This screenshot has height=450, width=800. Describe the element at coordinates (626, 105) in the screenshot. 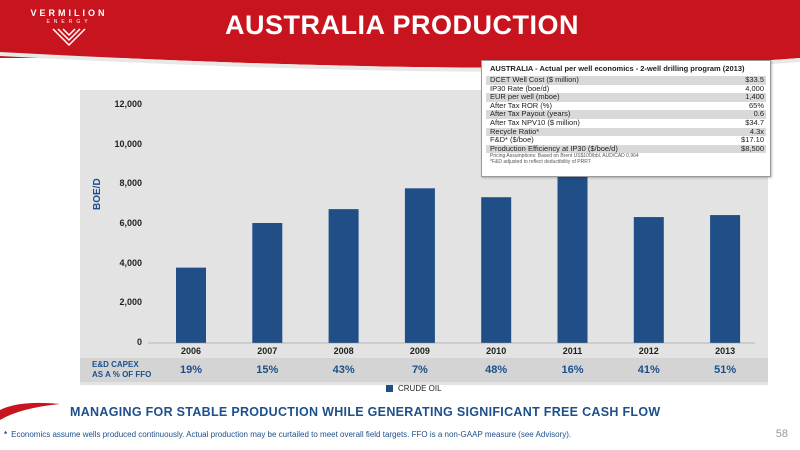

I see `table-row: After Tax ROR (%) 65%` at that location.